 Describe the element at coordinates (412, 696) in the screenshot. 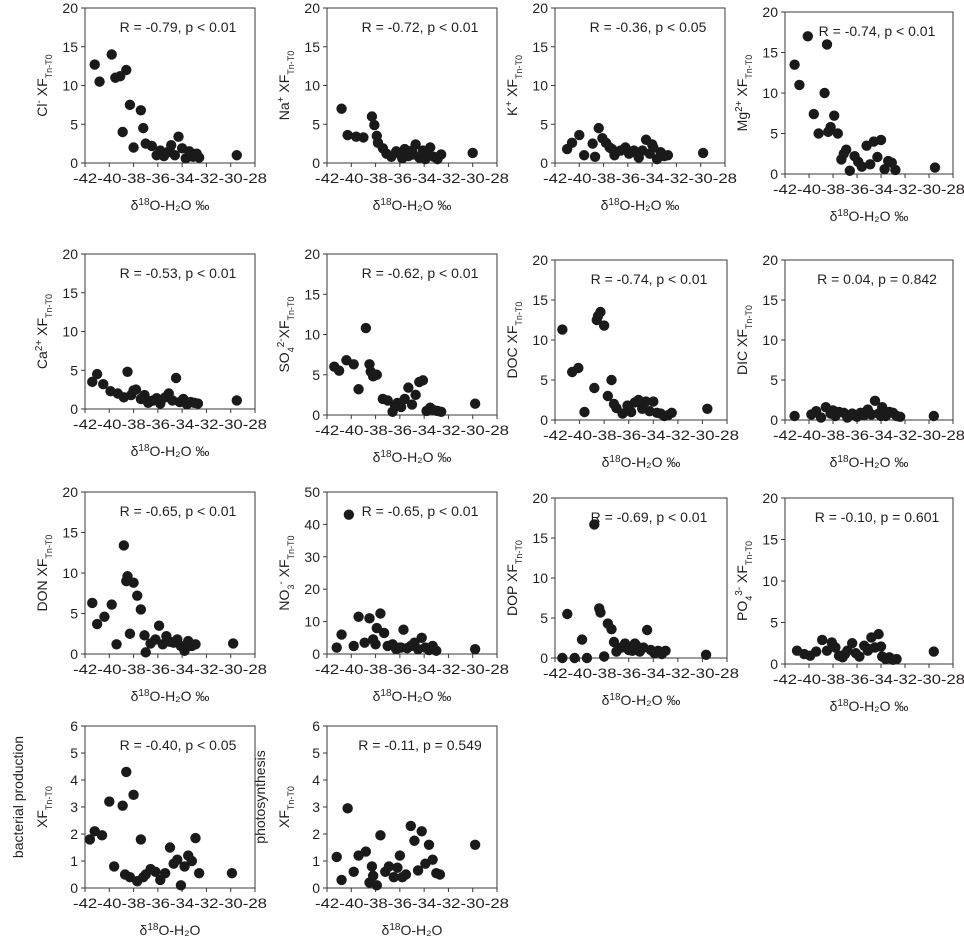

I see `x-axis-label: δ18O-H₂O ‰` at that location.